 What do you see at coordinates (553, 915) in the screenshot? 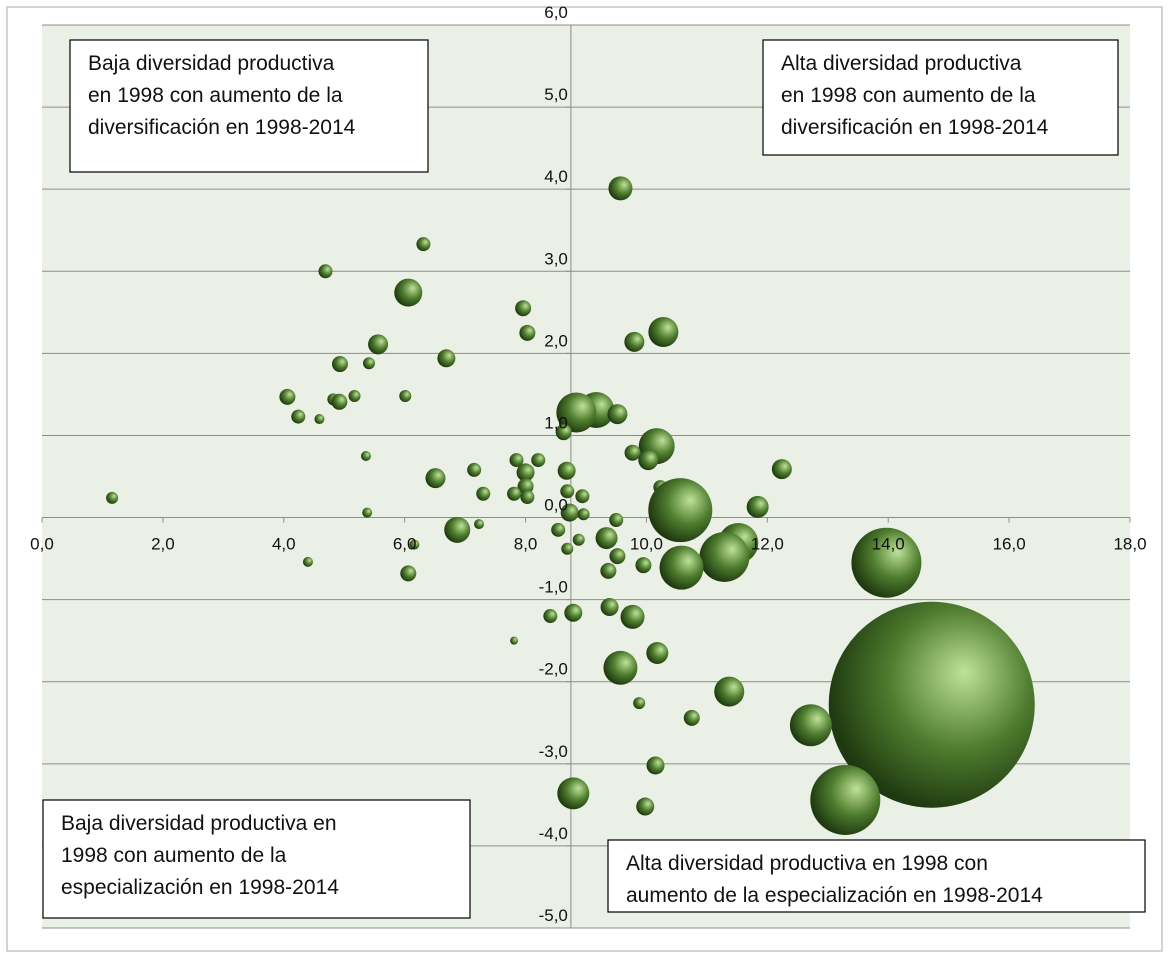
I see `y-tick-label: -5,0` at bounding box center [553, 915].